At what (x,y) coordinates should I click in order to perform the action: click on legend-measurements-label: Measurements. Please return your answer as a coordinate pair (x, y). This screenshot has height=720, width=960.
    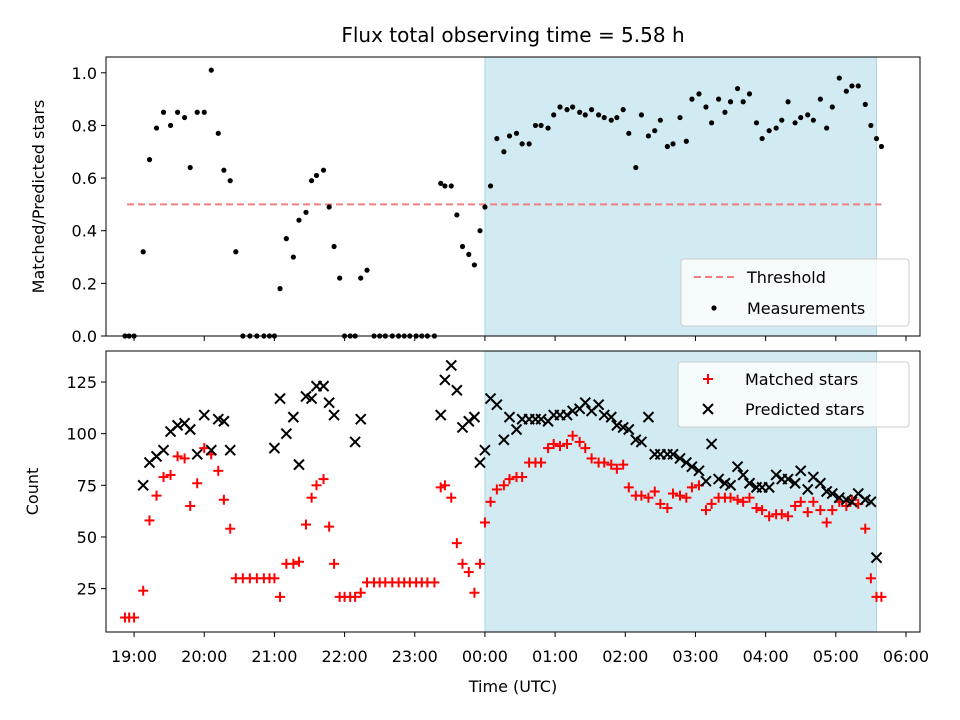
    Looking at the image, I should click on (806, 308).